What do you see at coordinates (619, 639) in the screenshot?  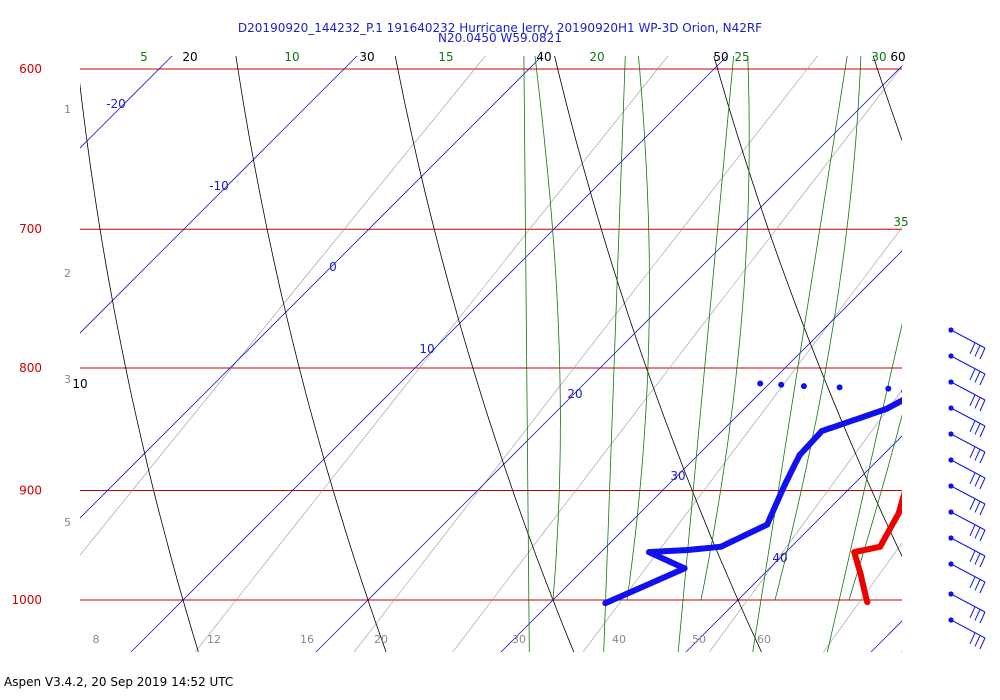 I see `mixing-ratio-label: 40` at bounding box center [619, 639].